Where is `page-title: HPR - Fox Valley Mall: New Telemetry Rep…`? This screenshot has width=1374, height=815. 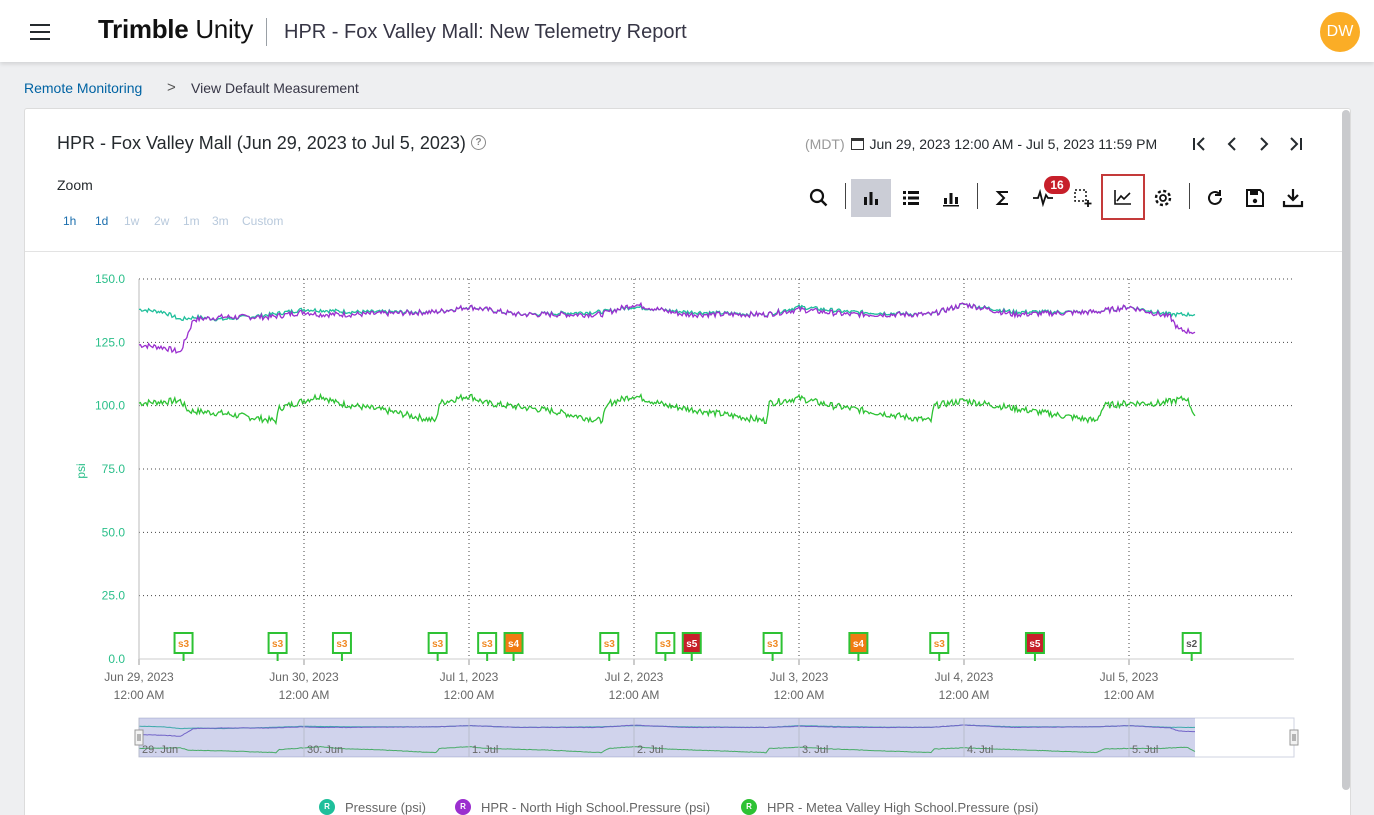 page-title: HPR - Fox Valley Mall: New Telemetry Rep… is located at coordinates (485, 32).